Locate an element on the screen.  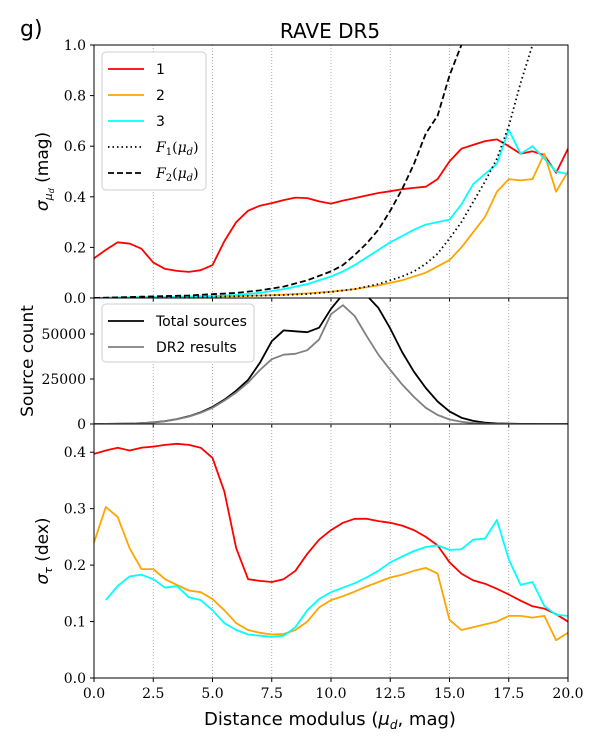
y-tick-label: 50000 is located at coordinates (63, 335).